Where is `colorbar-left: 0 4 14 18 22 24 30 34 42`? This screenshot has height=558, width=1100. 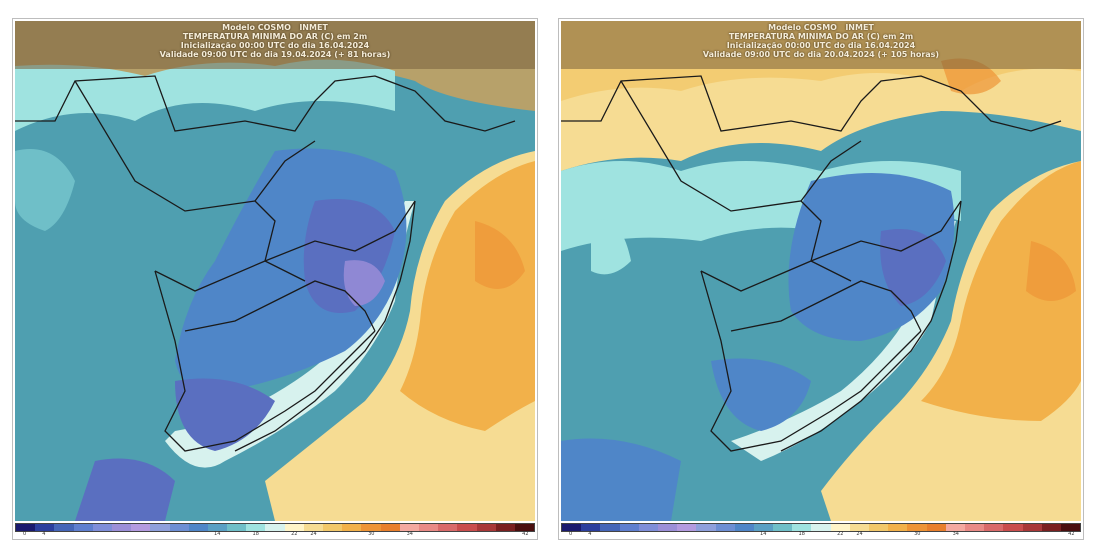
colorbar-left: 0 4 14 18 22 24 30 34 42 is located at coordinates (275, 531).